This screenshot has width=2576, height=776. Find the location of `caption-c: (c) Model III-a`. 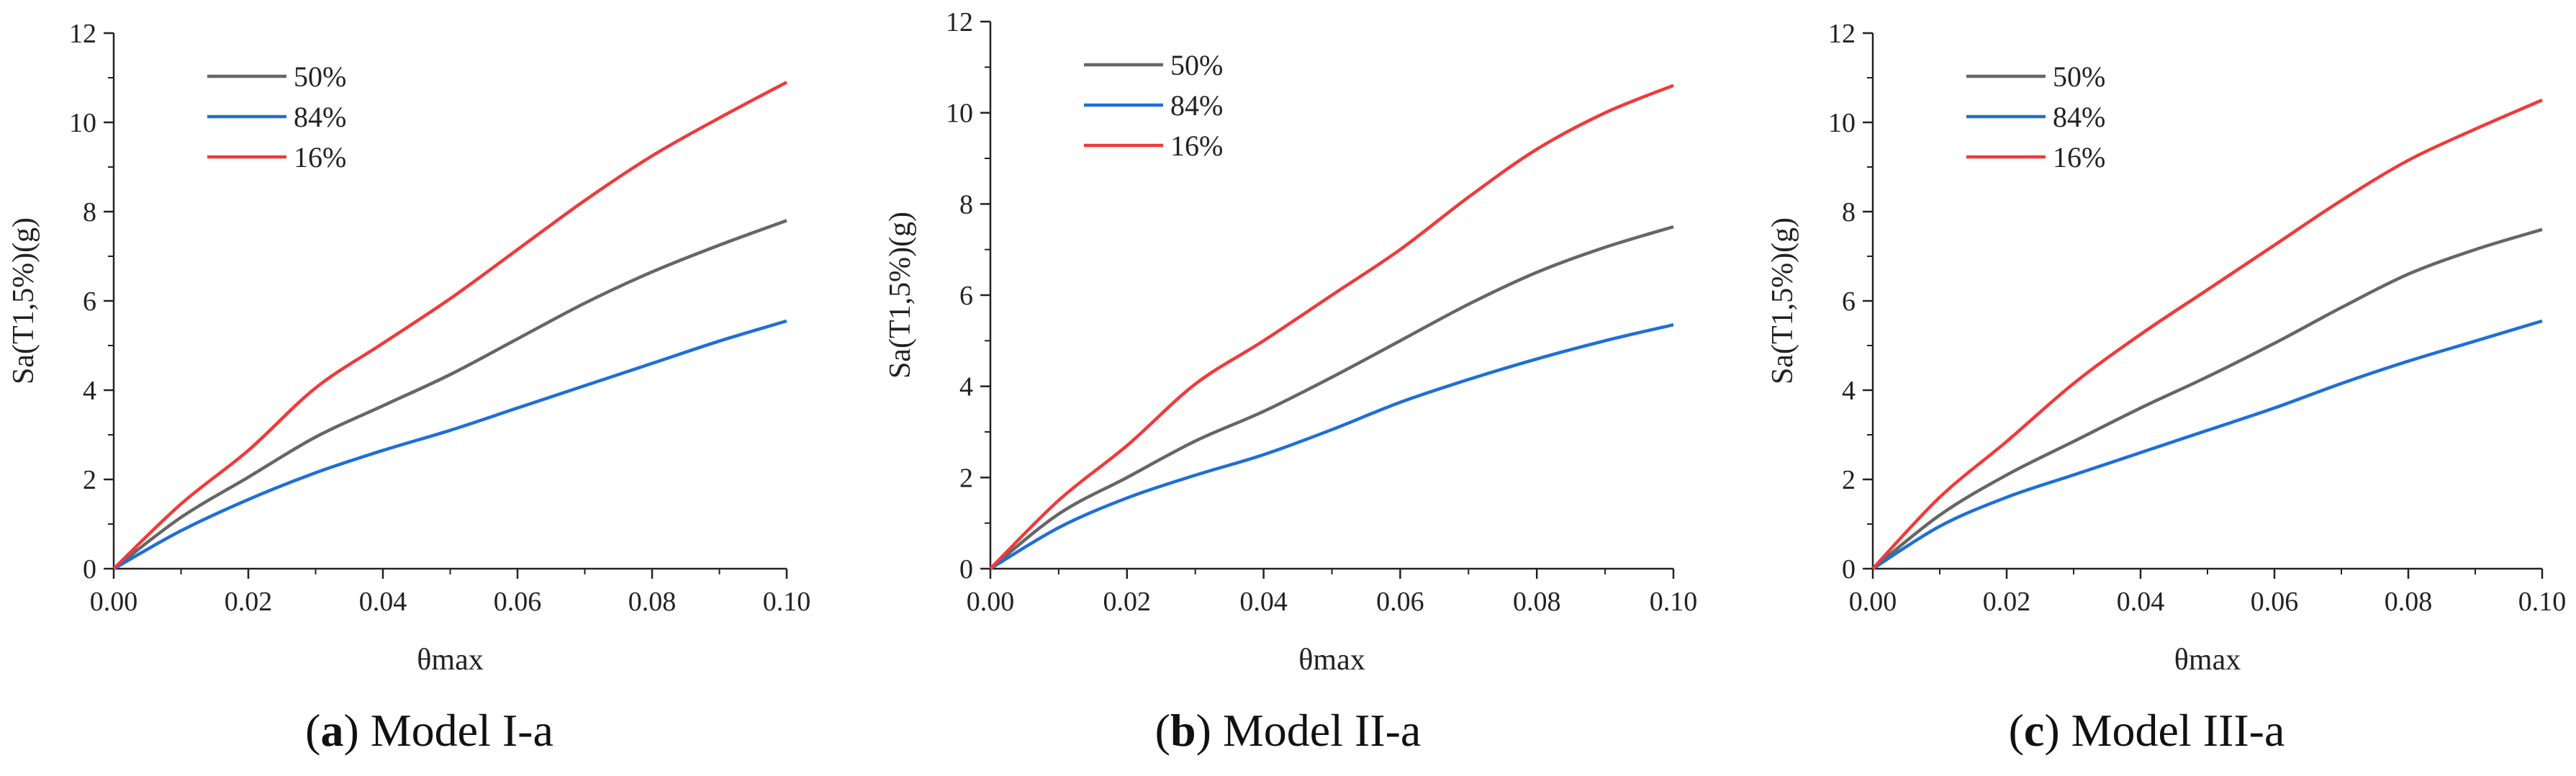

caption-c: (c) Model III-a is located at coordinates (2146, 730).